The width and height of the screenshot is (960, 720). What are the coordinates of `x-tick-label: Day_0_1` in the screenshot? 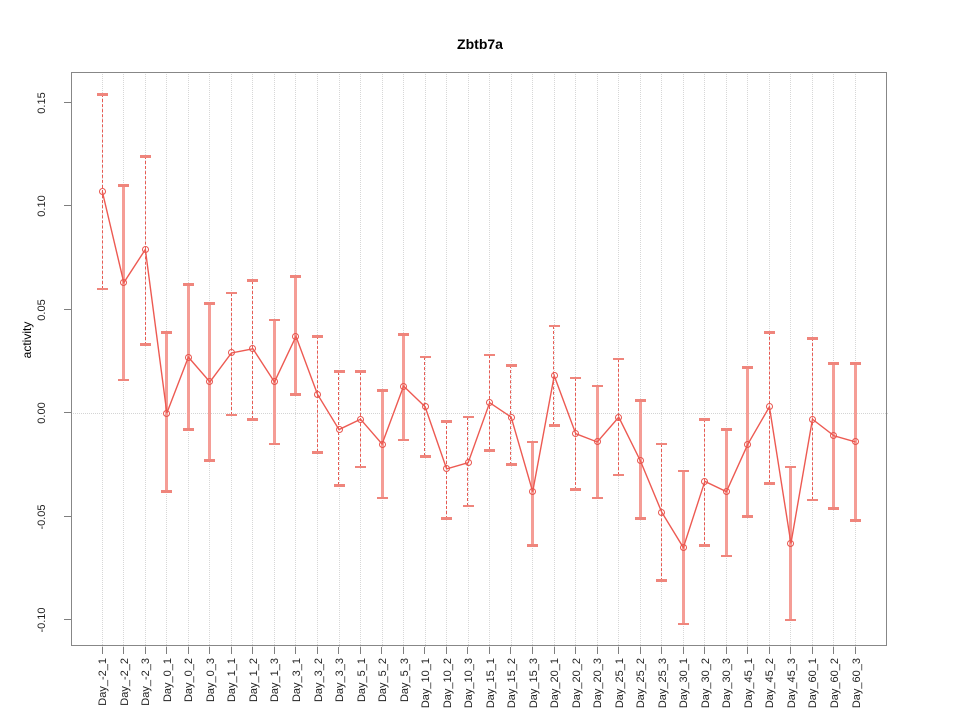 It's located at (167, 680).